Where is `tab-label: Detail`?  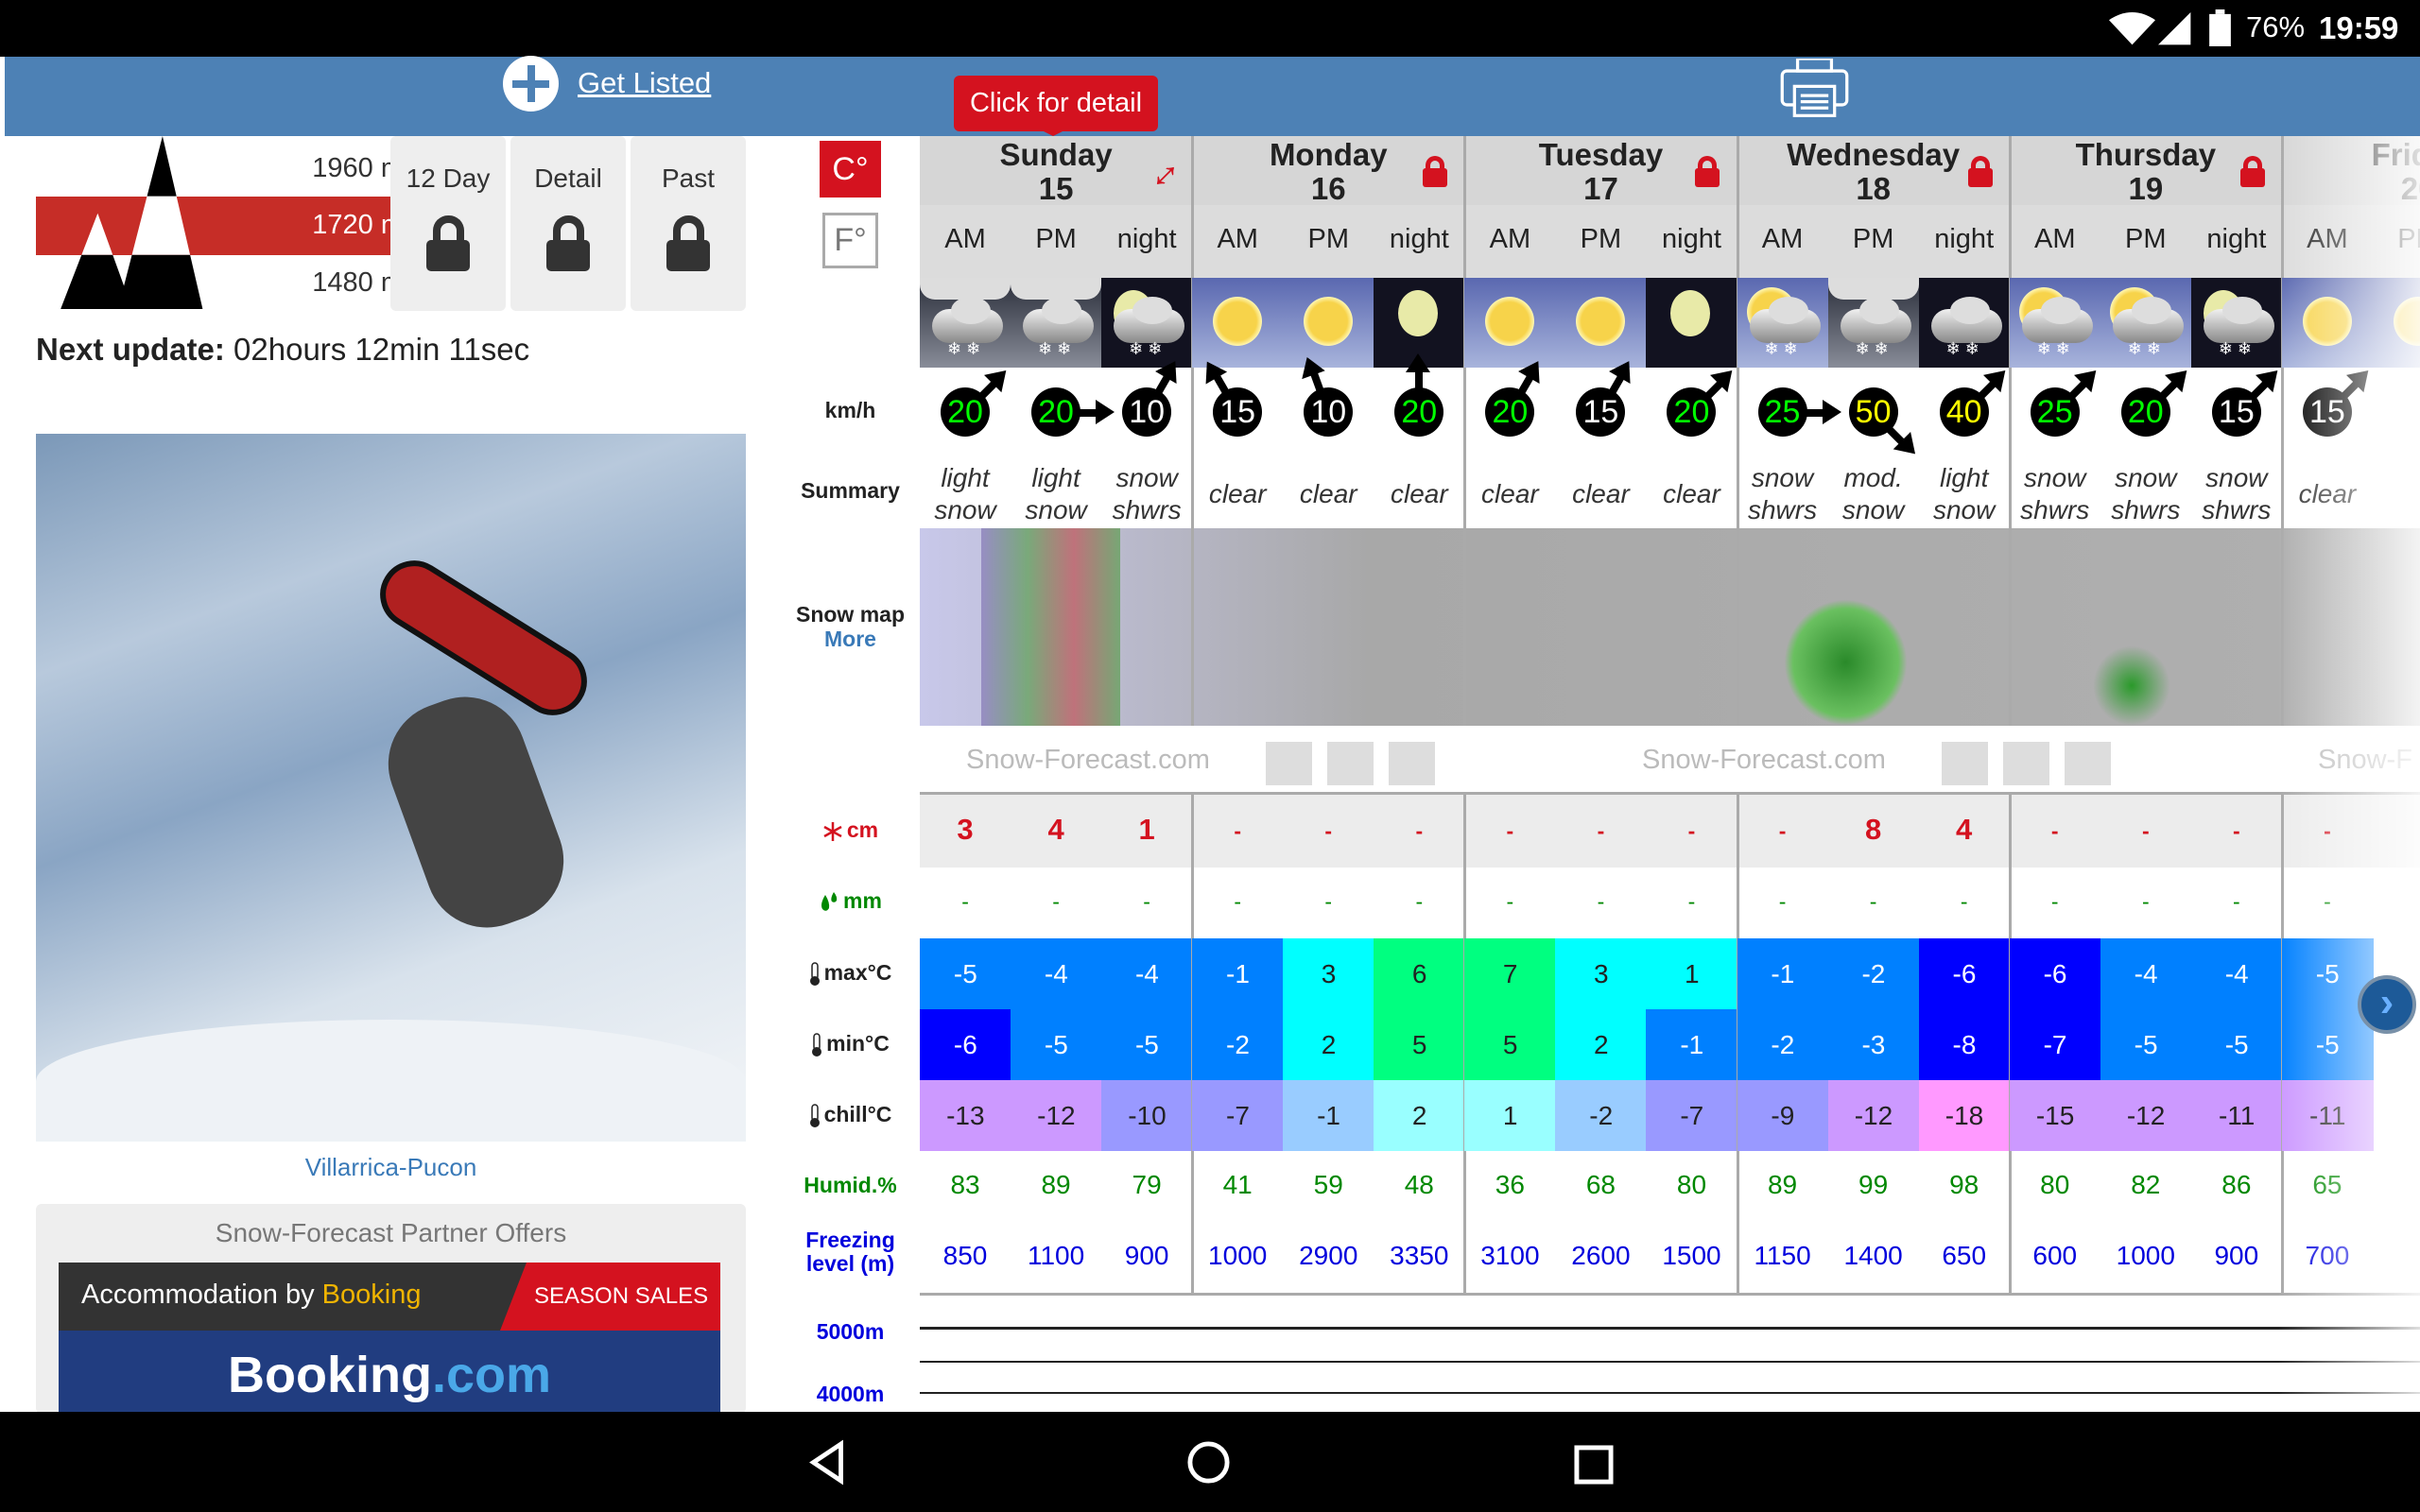
tab-label: Detail is located at coordinates (568, 178).